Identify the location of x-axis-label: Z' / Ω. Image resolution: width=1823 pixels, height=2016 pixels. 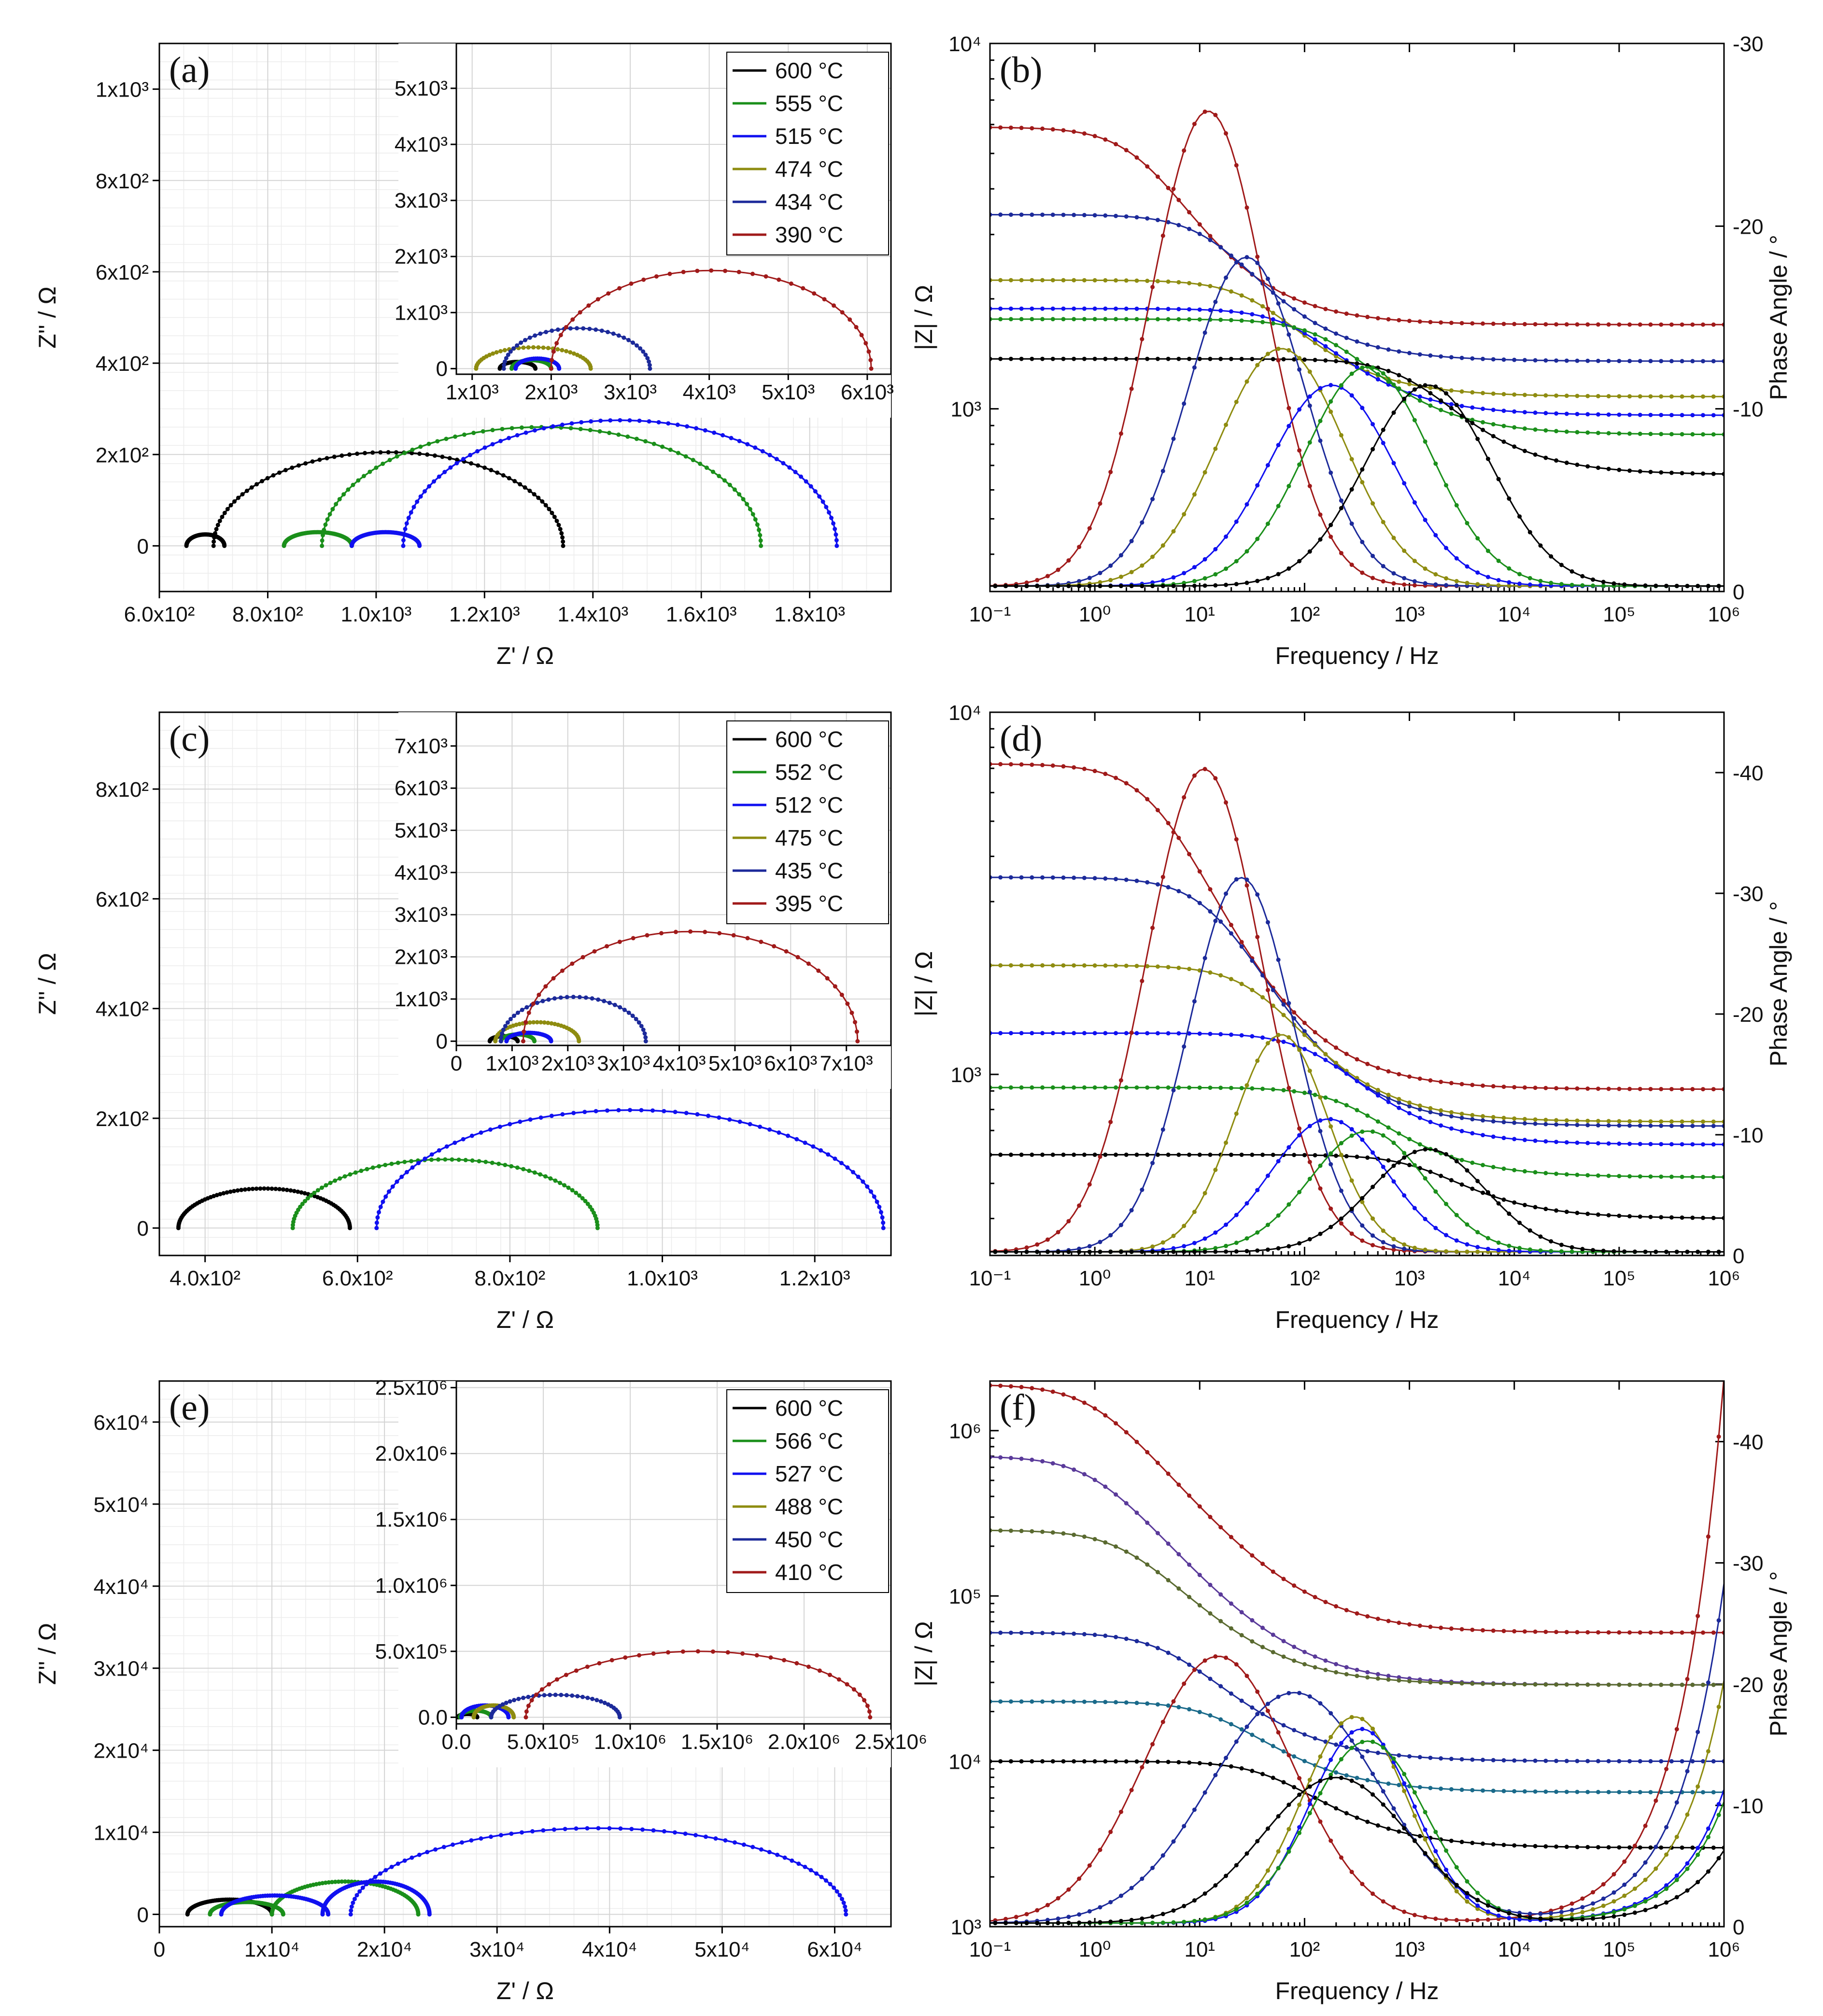
(525, 1319).